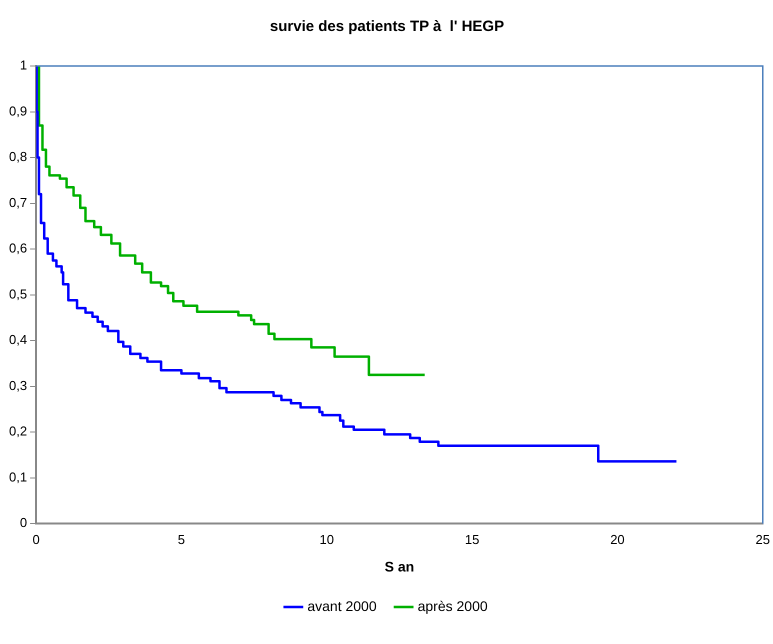 The width and height of the screenshot is (773, 644). I want to click on y-tick-label: 0,8, so click(18, 156).